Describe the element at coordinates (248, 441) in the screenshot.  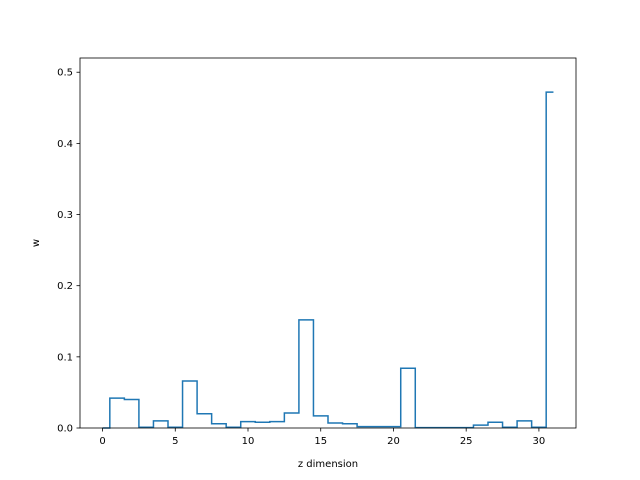
I see `x-tick-label: 10` at that location.